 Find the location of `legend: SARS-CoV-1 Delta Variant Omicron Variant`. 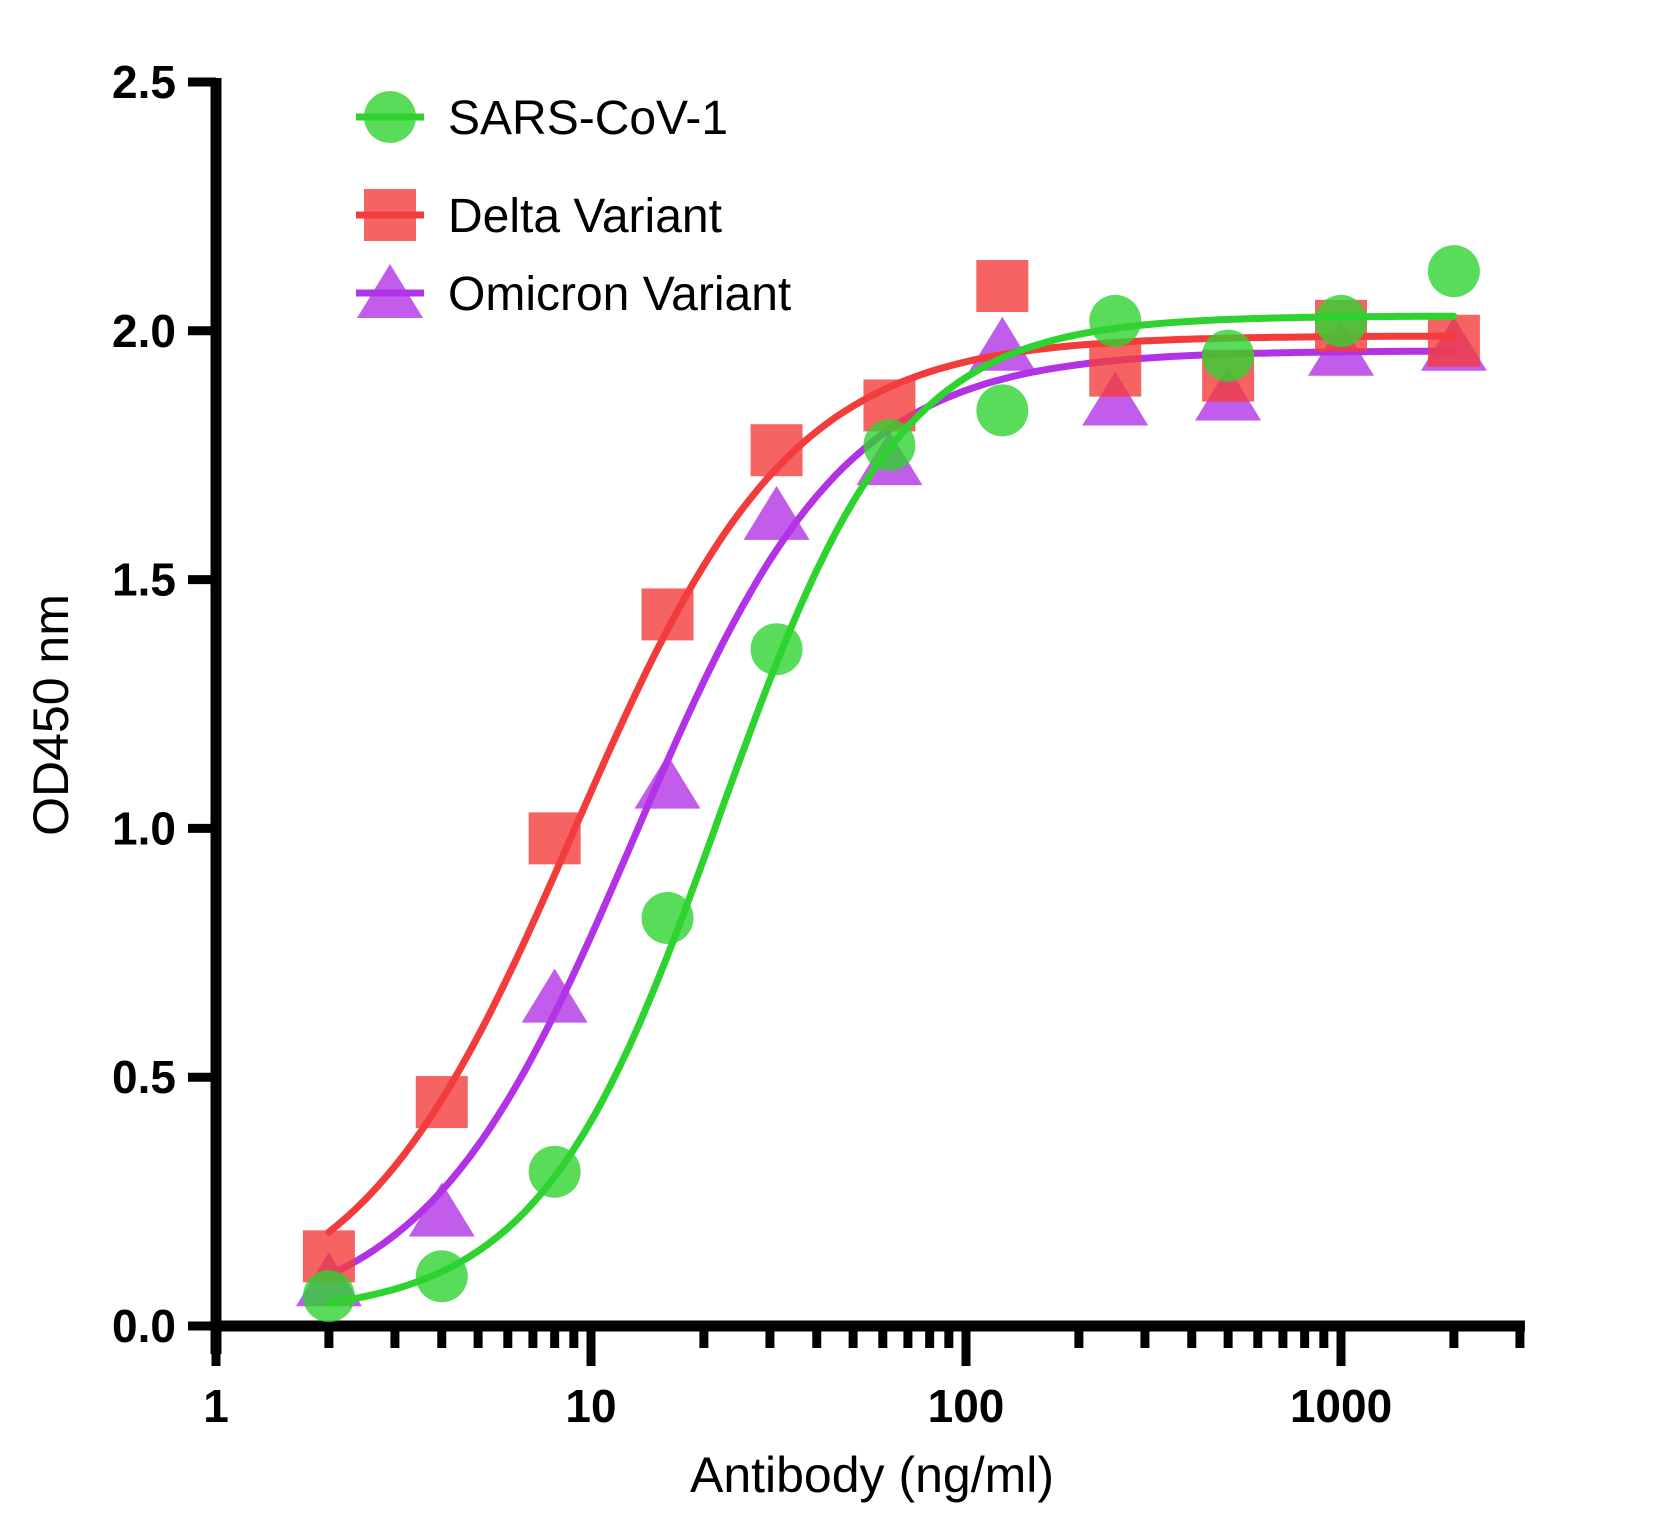

legend: SARS-CoV-1 Delta Variant Omicron Variant is located at coordinates (573, 206).